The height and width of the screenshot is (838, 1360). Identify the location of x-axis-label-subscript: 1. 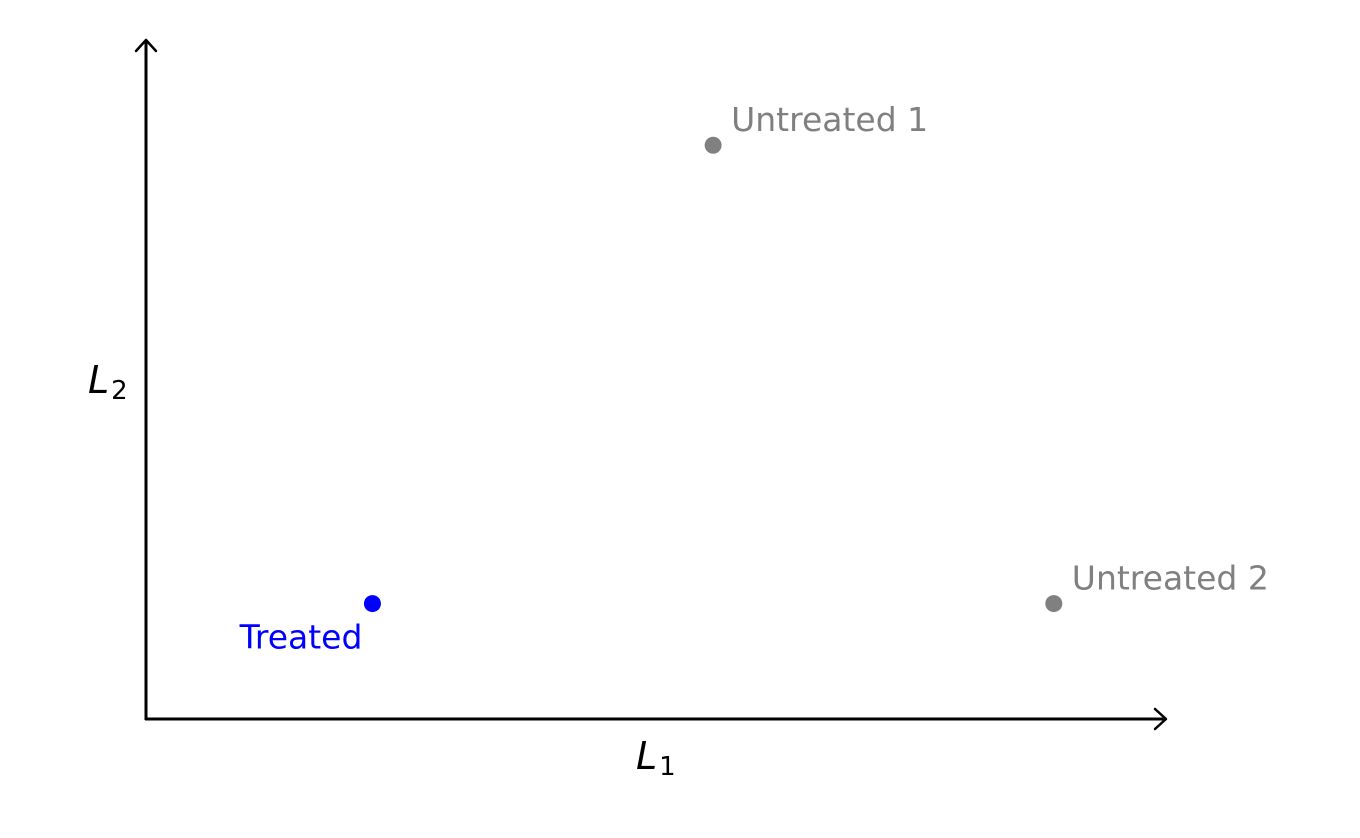
(667, 767).